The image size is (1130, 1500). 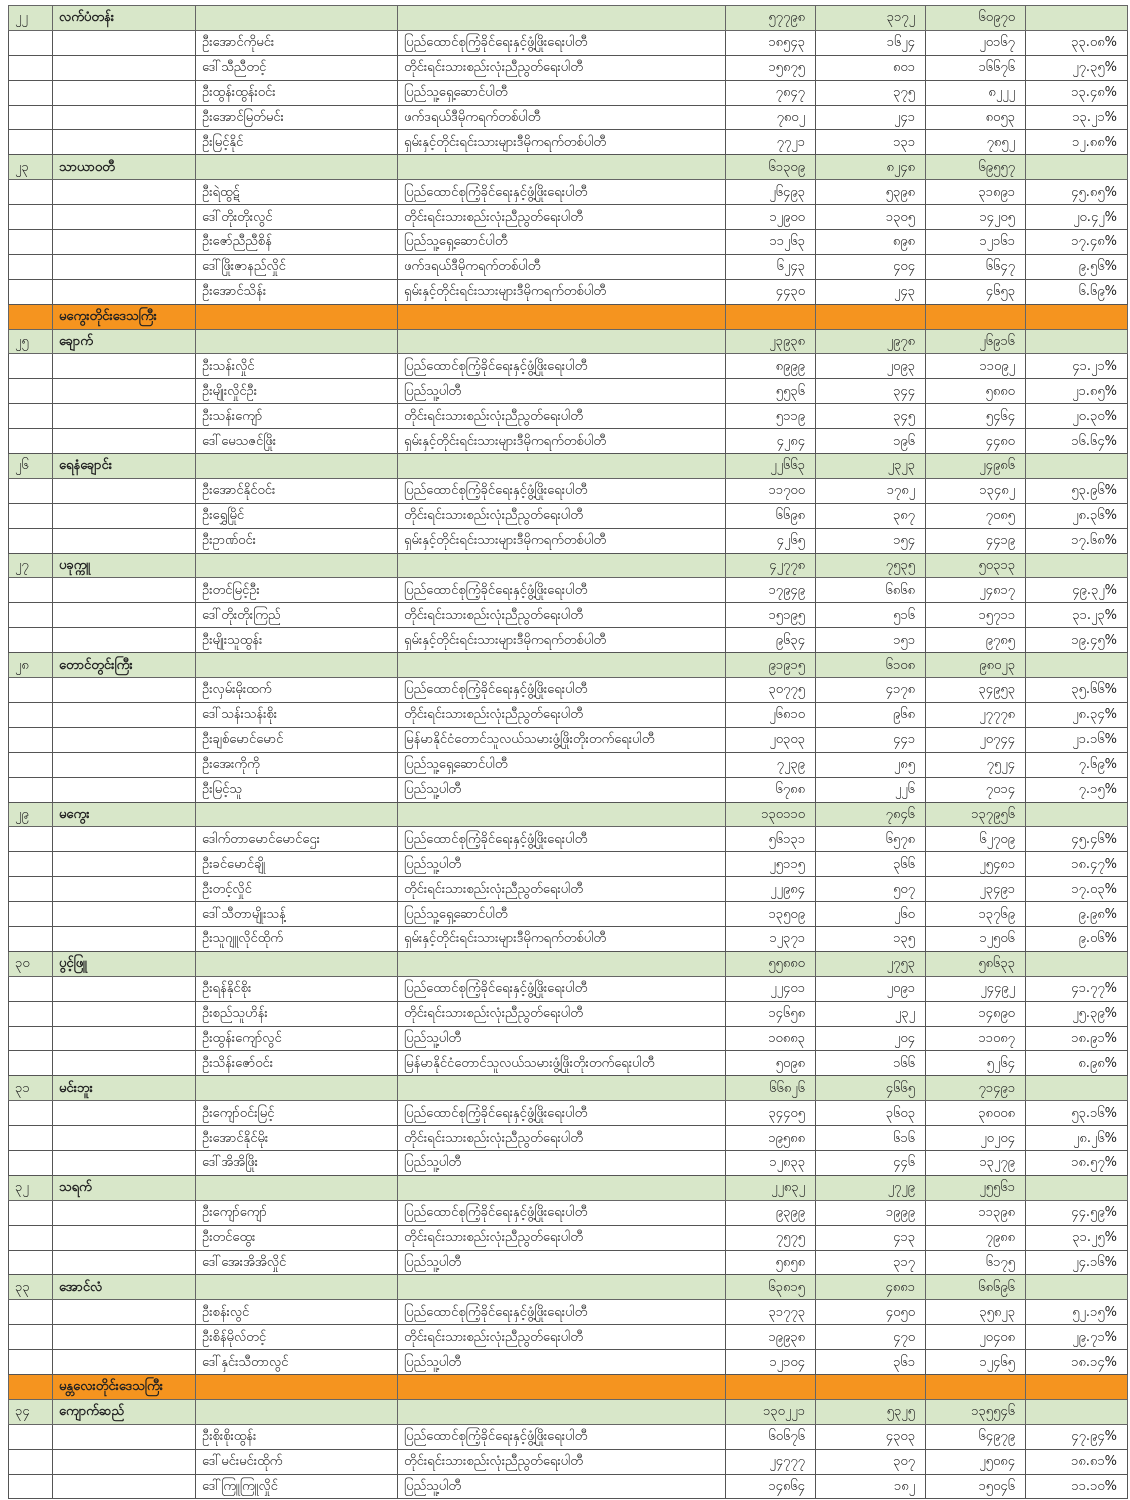 I want to click on valid-votes: ၇၈၄၇, so click(x=770, y=92).